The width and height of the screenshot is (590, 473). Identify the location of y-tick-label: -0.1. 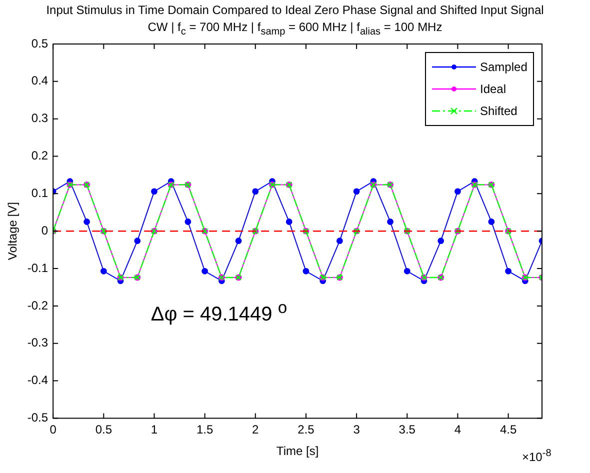
(37, 267).